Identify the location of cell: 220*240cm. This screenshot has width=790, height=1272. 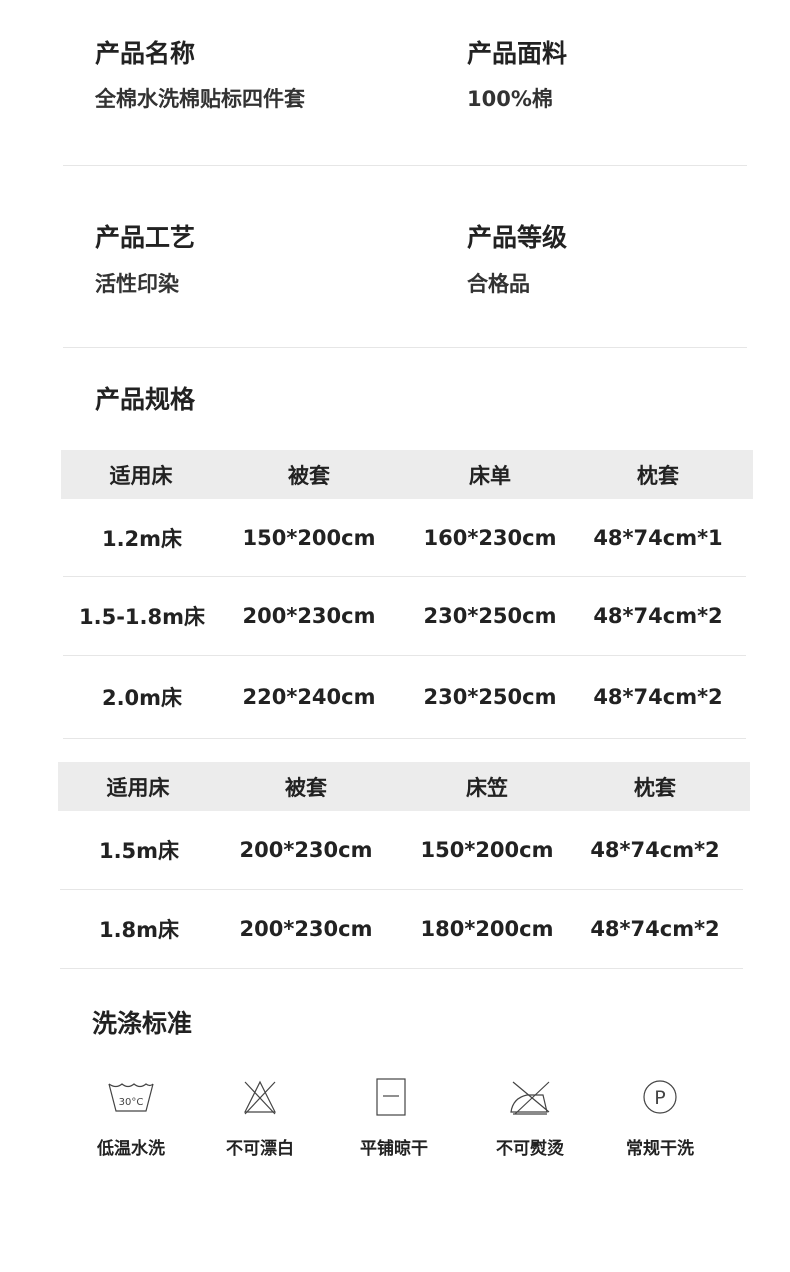
(309, 697).